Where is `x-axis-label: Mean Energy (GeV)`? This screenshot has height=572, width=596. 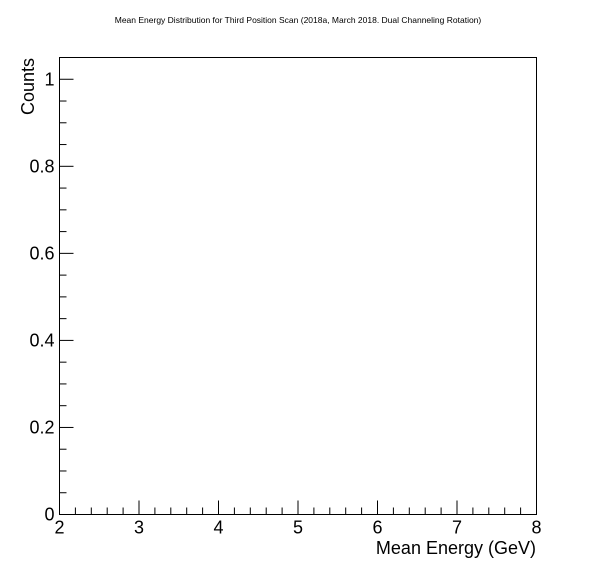 x-axis-label: Mean Energy (GeV) is located at coordinates (456, 548).